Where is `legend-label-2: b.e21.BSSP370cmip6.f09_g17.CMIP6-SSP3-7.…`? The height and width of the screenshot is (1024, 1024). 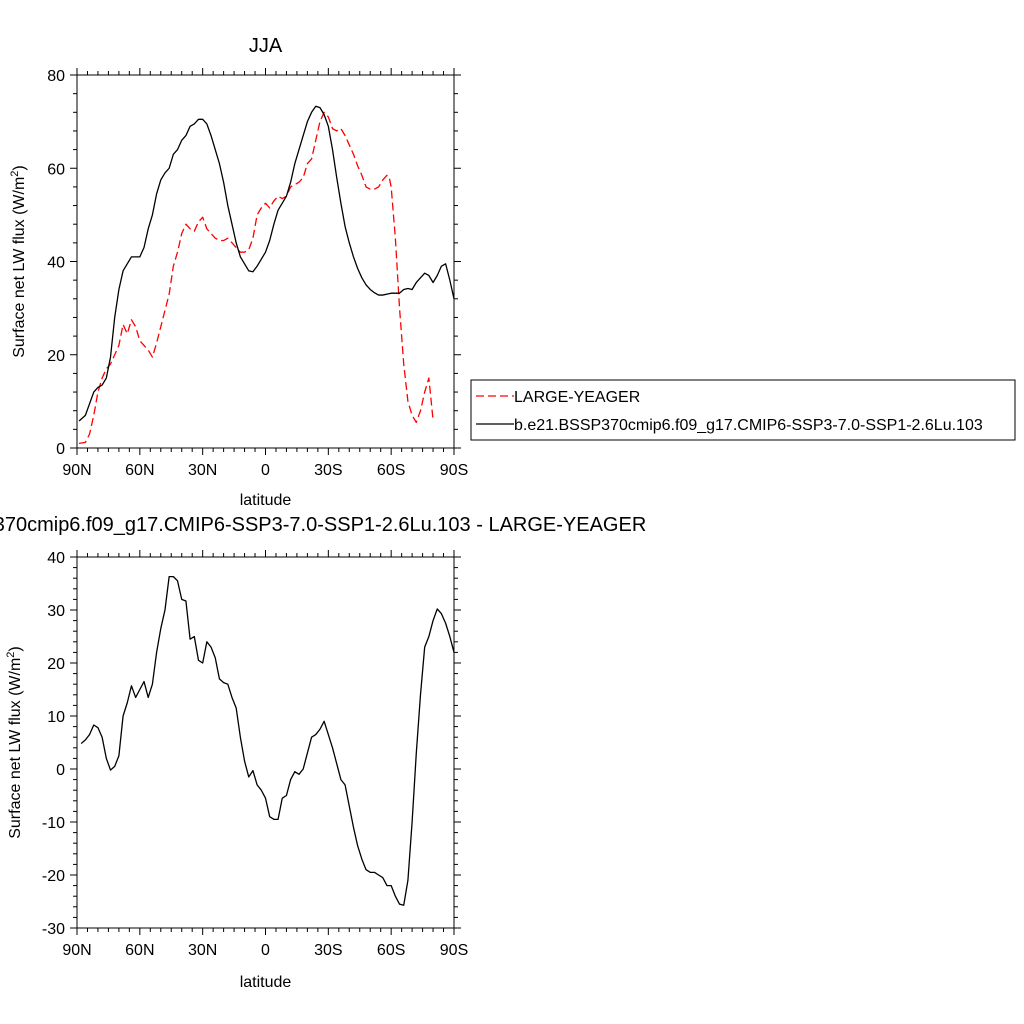
legend-label-2: b.e21.BSSP370cmip6.f09_g17.CMIP6-SSP3-7.… is located at coordinates (748, 425).